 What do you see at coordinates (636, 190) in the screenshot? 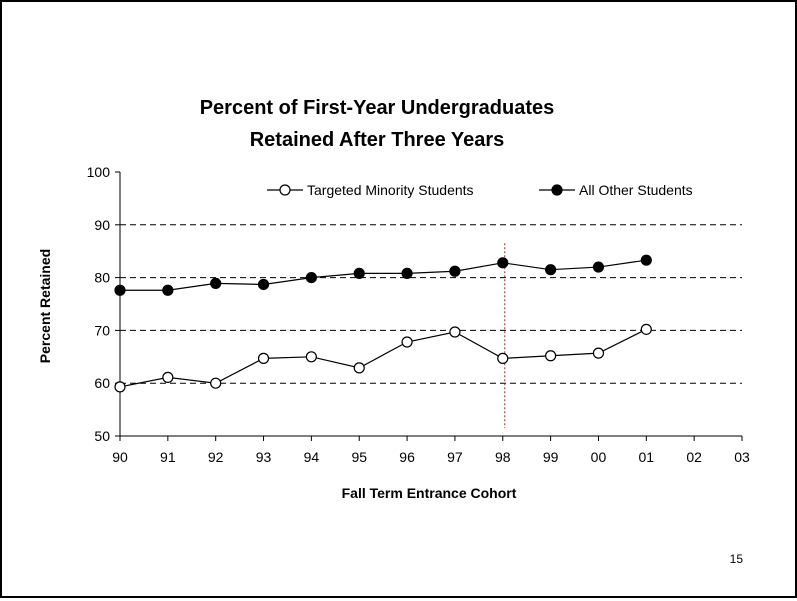
I see `legend-label-1: All Other Students` at bounding box center [636, 190].